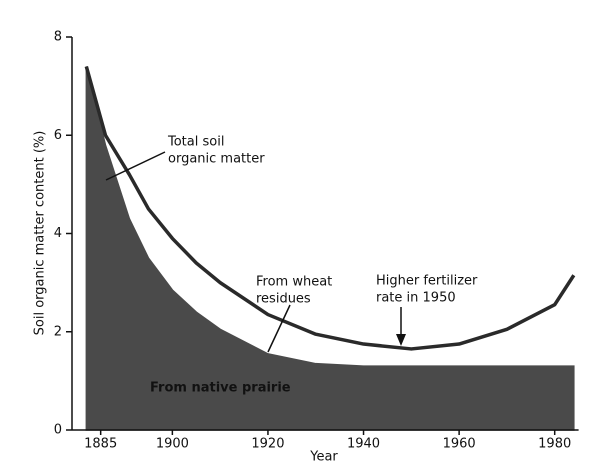 This screenshot has height=465, width=592. Describe the element at coordinates (58, 430) in the screenshot. I see `y-tick-label: 0` at that location.